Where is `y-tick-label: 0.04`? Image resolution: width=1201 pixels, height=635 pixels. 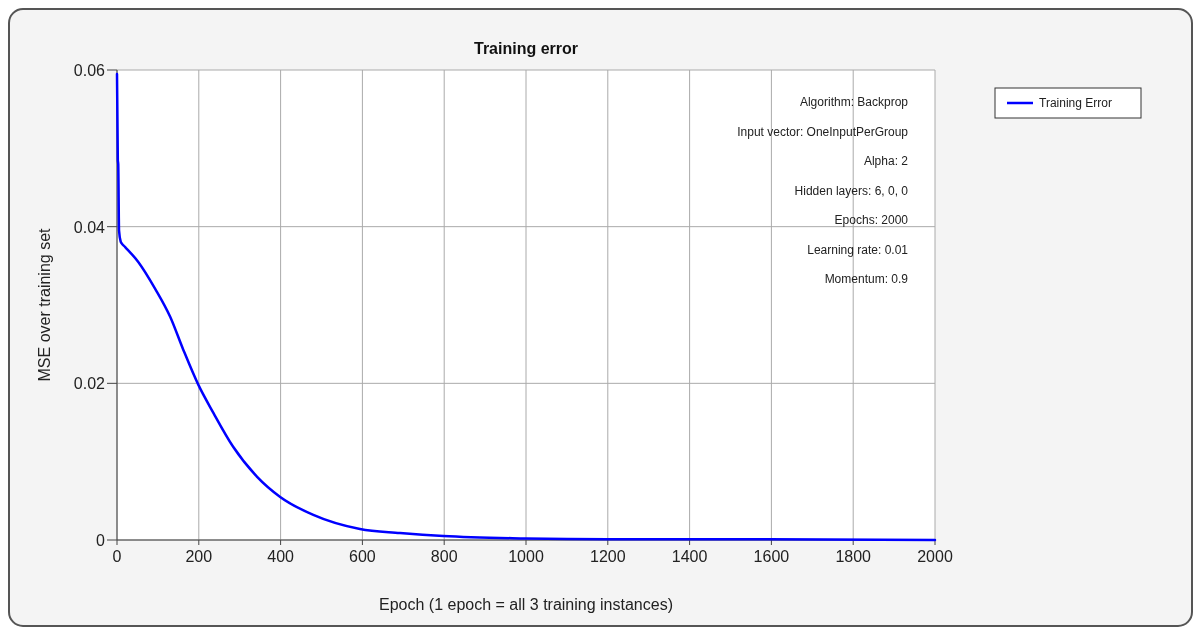
y-tick-label: 0.04 is located at coordinates (89, 227).